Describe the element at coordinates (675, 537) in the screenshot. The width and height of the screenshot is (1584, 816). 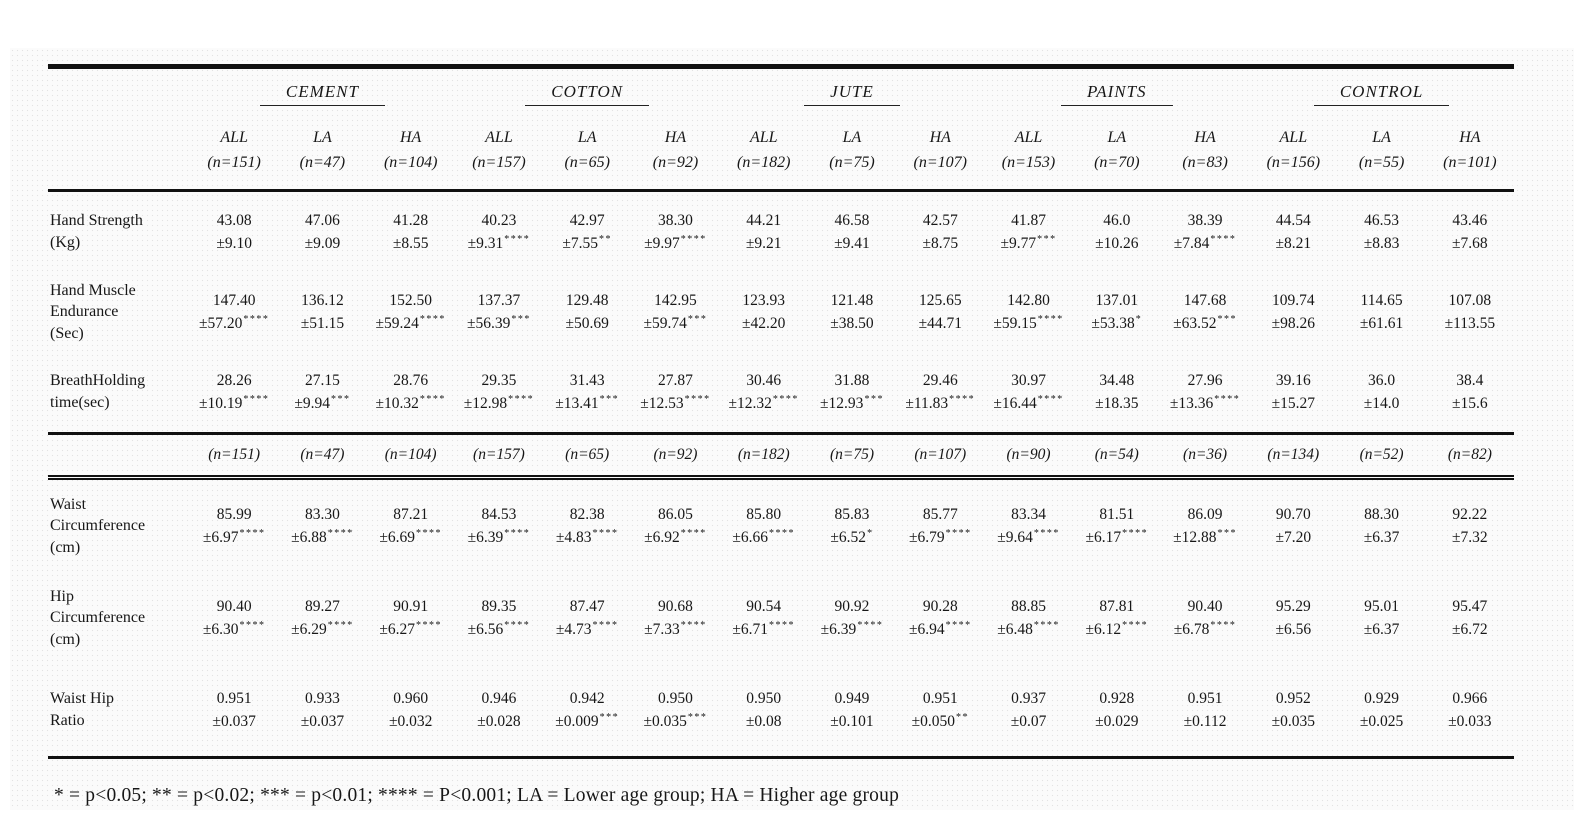
I see `sd-value: ±6.92****` at that location.